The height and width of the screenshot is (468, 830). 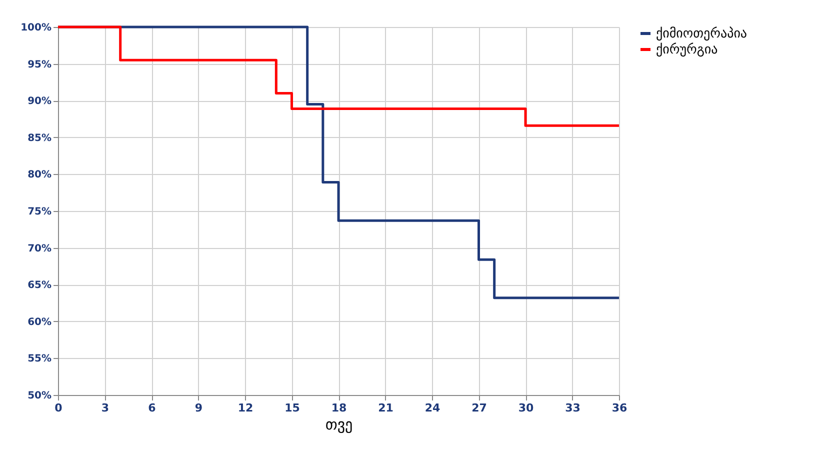 I want to click on legend-label: ქირურგია, so click(x=687, y=50).